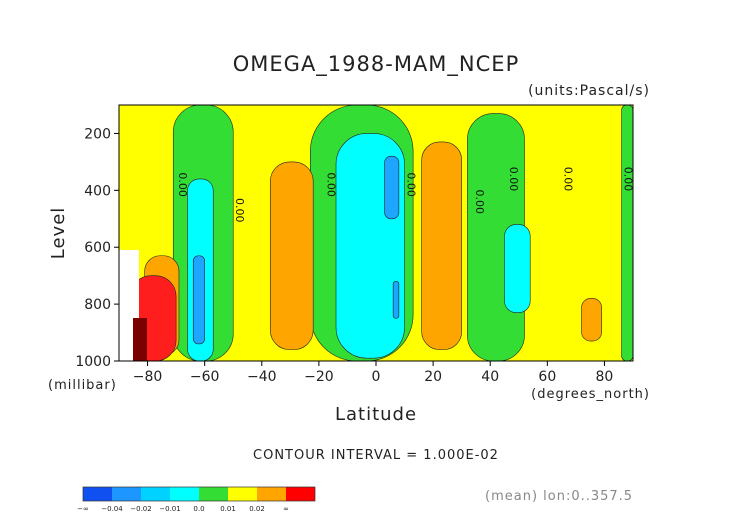 This screenshot has width=752, height=532. I want to click on y-tick-label: 200, so click(97, 134).